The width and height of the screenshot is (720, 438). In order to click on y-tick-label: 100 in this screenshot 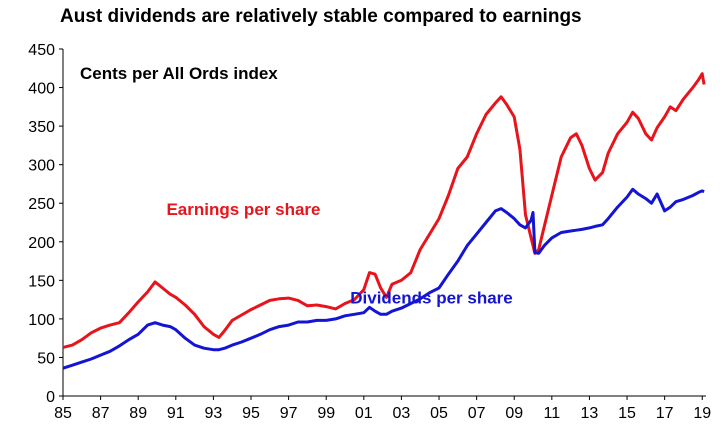, I will do `click(41, 320)`.